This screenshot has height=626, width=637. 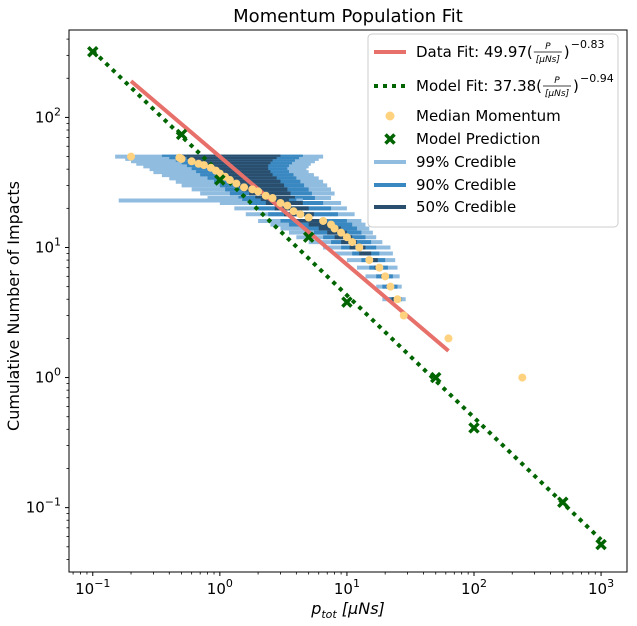 What do you see at coordinates (347, 587) in the screenshot?
I see `x-tick-label-2: 10¹` at bounding box center [347, 587].